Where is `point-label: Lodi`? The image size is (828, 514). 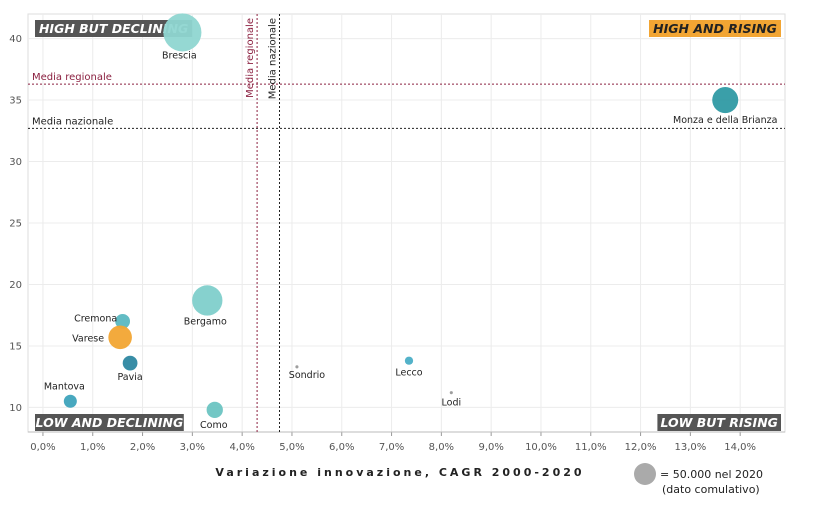
point-label: Lodi is located at coordinates (452, 403).